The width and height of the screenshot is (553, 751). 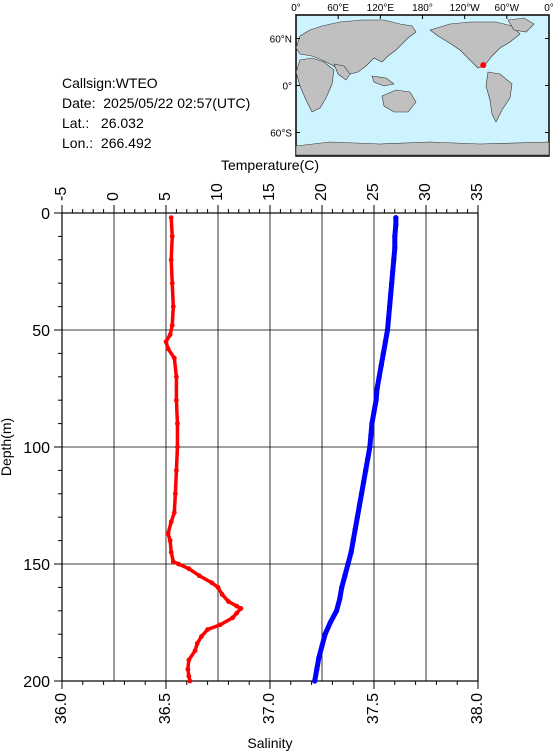 I want to click on temperature-tick-label: 0, so click(x=113, y=196).